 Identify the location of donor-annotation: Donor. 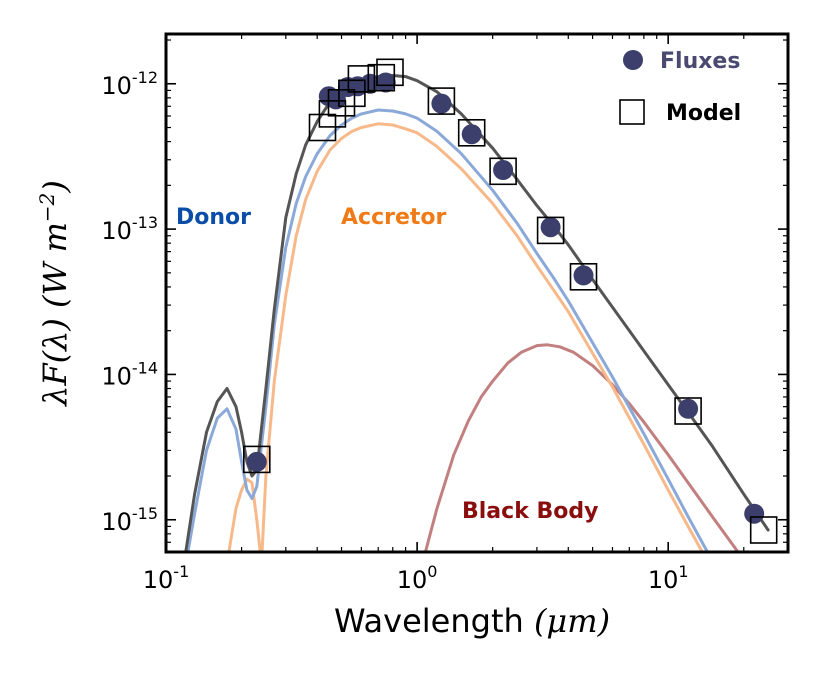
(213, 217).